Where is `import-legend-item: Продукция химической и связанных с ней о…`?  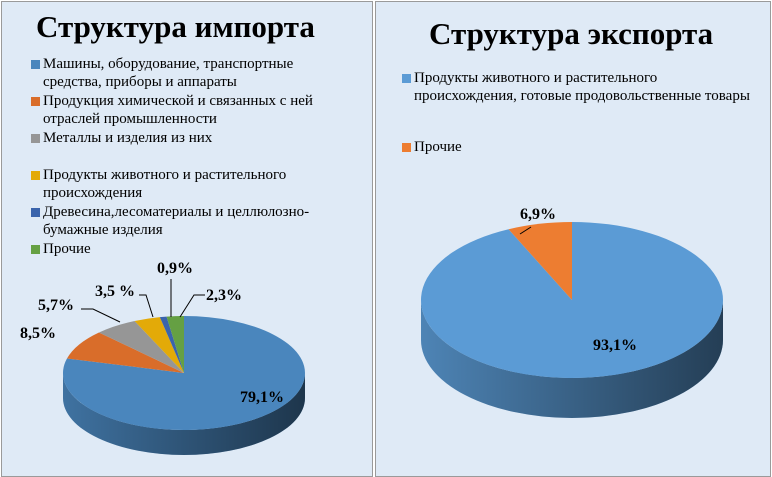
import-legend-item: Продукция химической и связанных с ней о… is located at coordinates (191, 110).